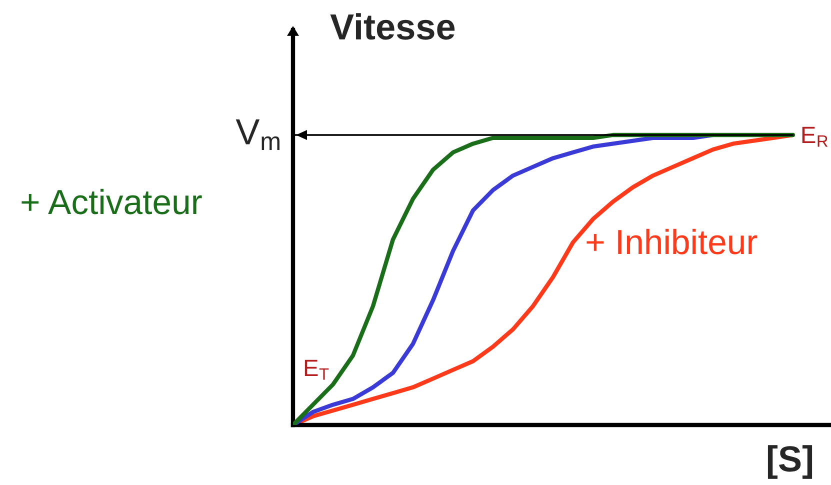 The height and width of the screenshot is (485, 831). I want to click on ref-line-label: V$_{m}$, so click(258, 134).